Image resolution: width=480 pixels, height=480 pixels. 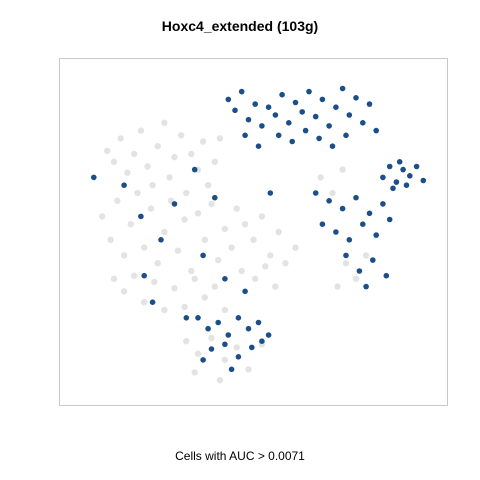 I want to click on chart-title: Hoxc4_extended (103g), so click(x=240, y=26).